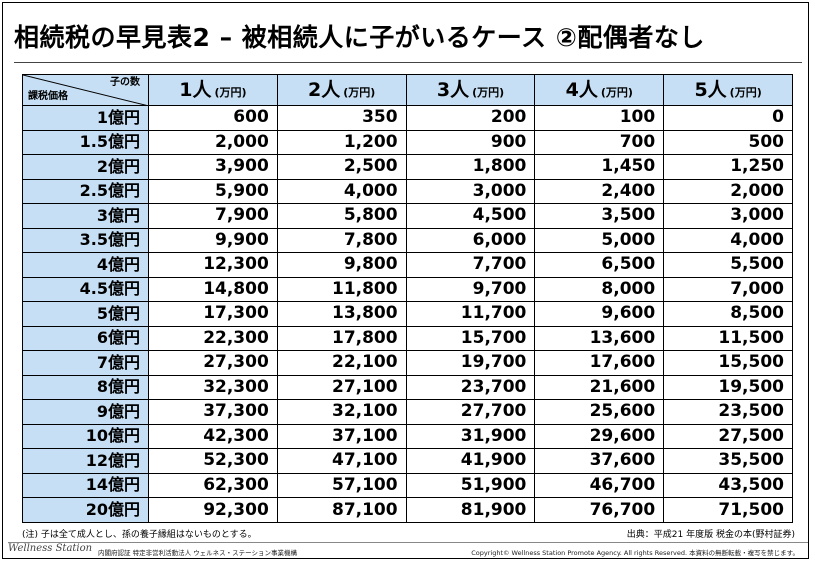 Image resolution: width=815 pixels, height=565 pixels. Describe the element at coordinates (85, 90) in the screenshot. I see `corner-cell: 子の数 課税価格` at that location.